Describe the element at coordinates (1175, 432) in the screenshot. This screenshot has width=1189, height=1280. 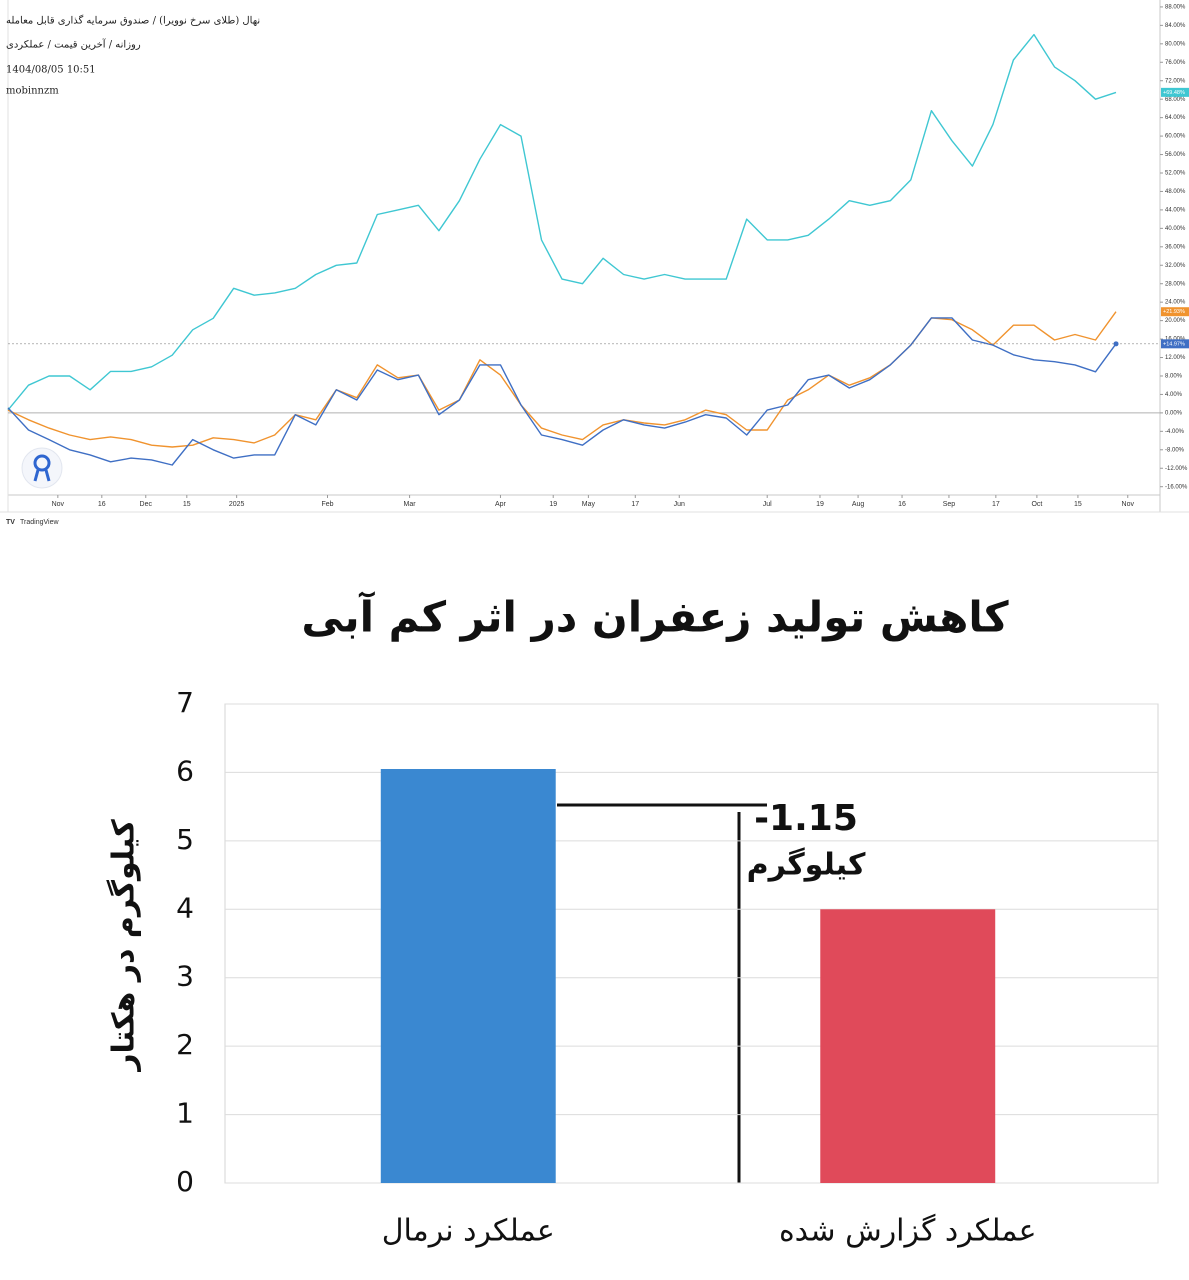
I see `y-tick-label: -4.00%` at that location.